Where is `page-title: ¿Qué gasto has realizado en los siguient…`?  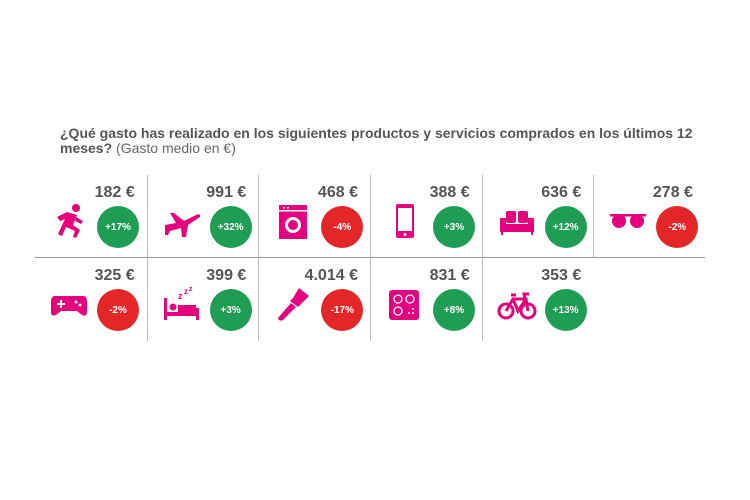
page-title: ¿Qué gasto has realizado en los siguient… is located at coordinates (380, 141).